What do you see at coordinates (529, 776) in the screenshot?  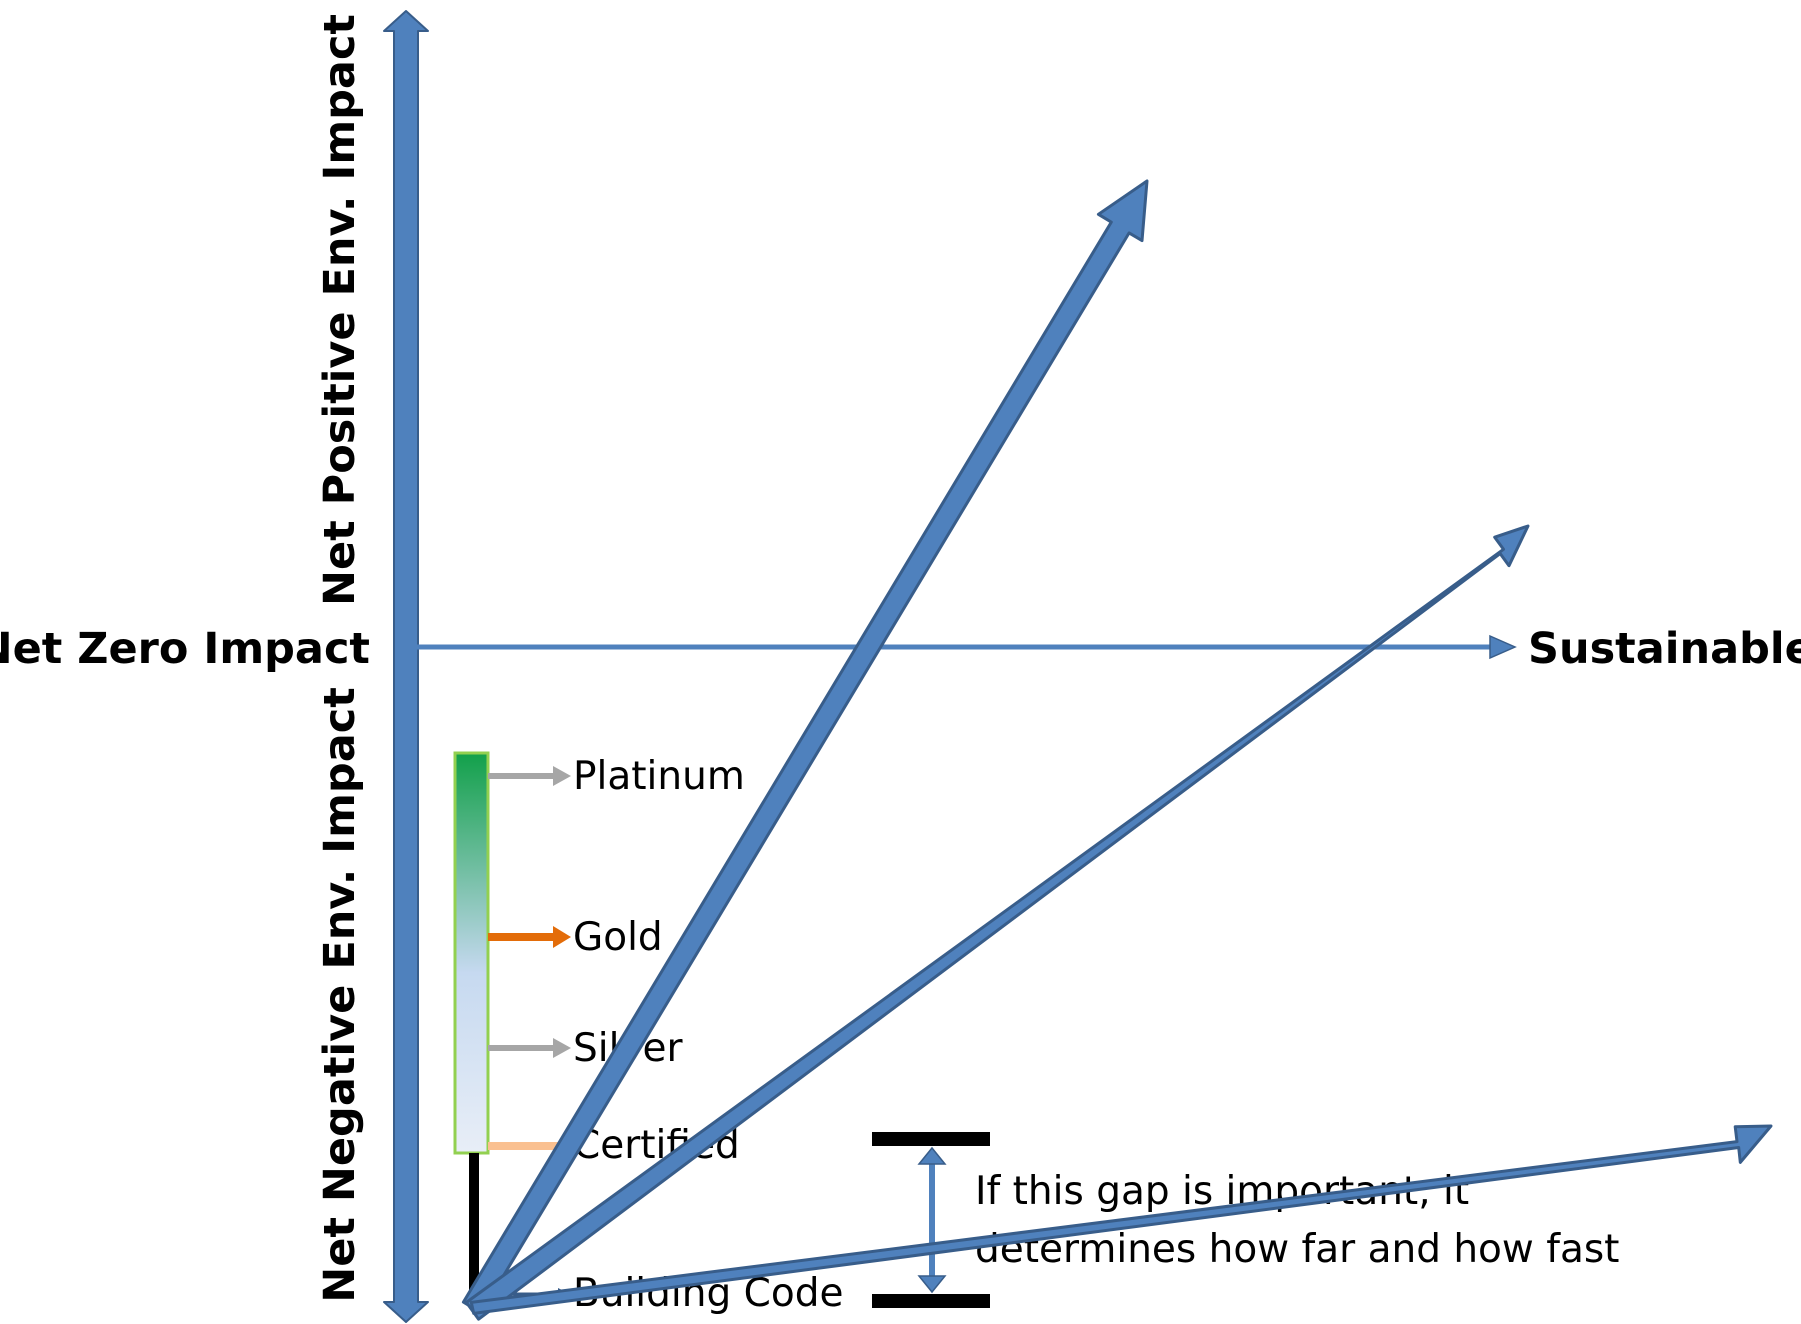 I see `platinum-connector` at bounding box center [529, 776].